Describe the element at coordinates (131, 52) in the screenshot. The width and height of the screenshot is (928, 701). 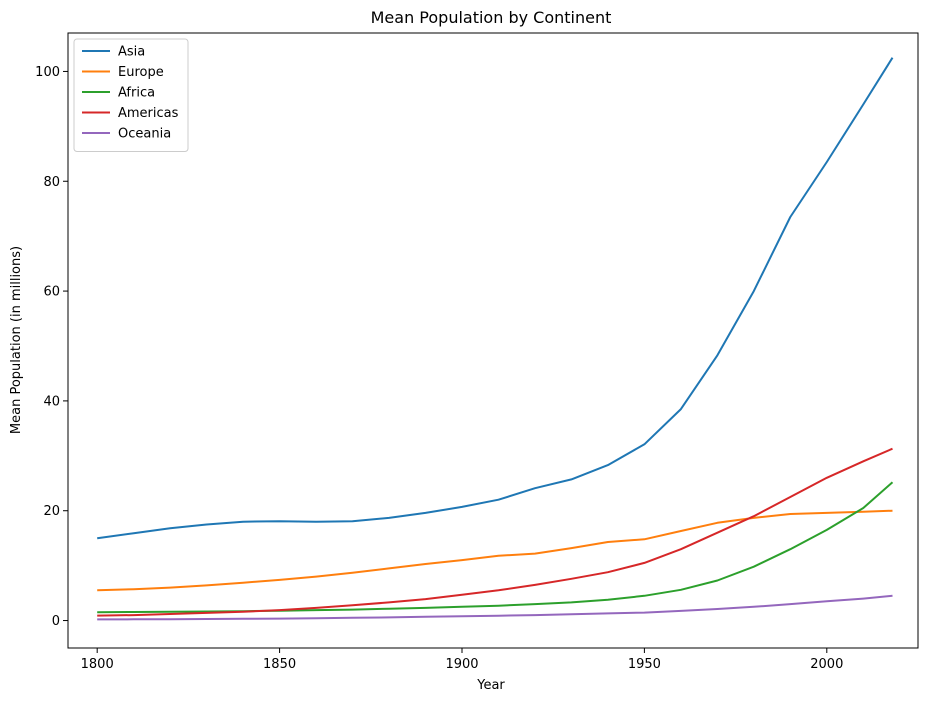
I see `legend-label: Asia` at that location.